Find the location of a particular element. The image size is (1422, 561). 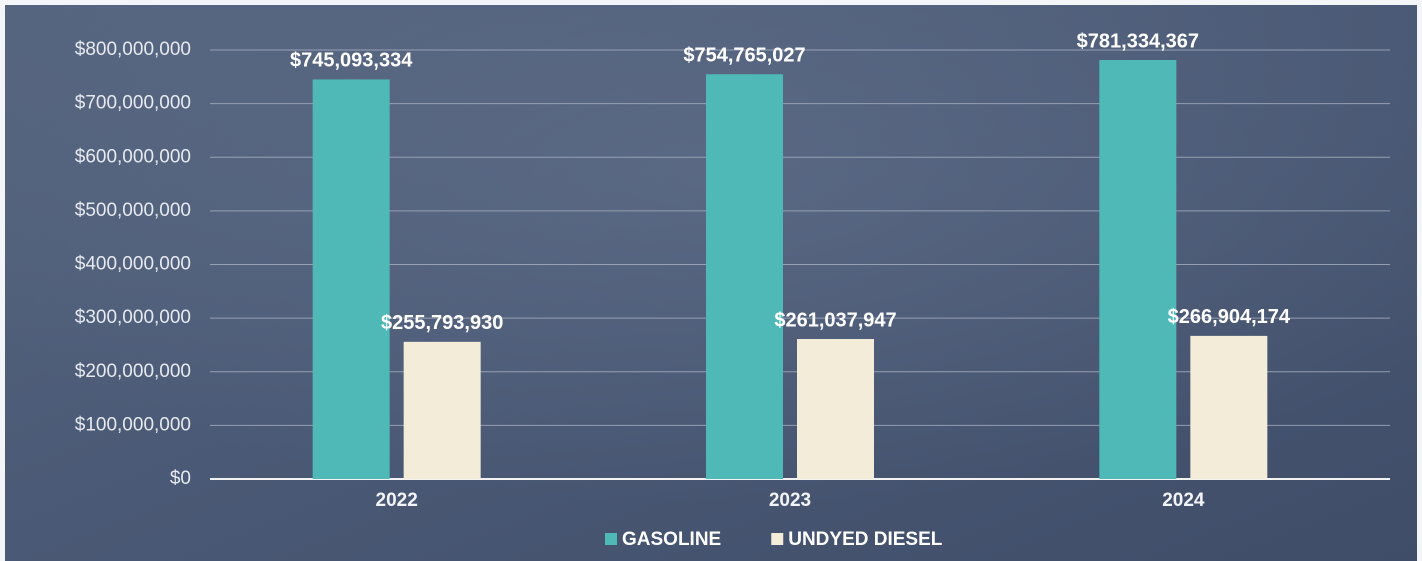

y-tick-label: $600,000,000 is located at coordinates (133, 156).